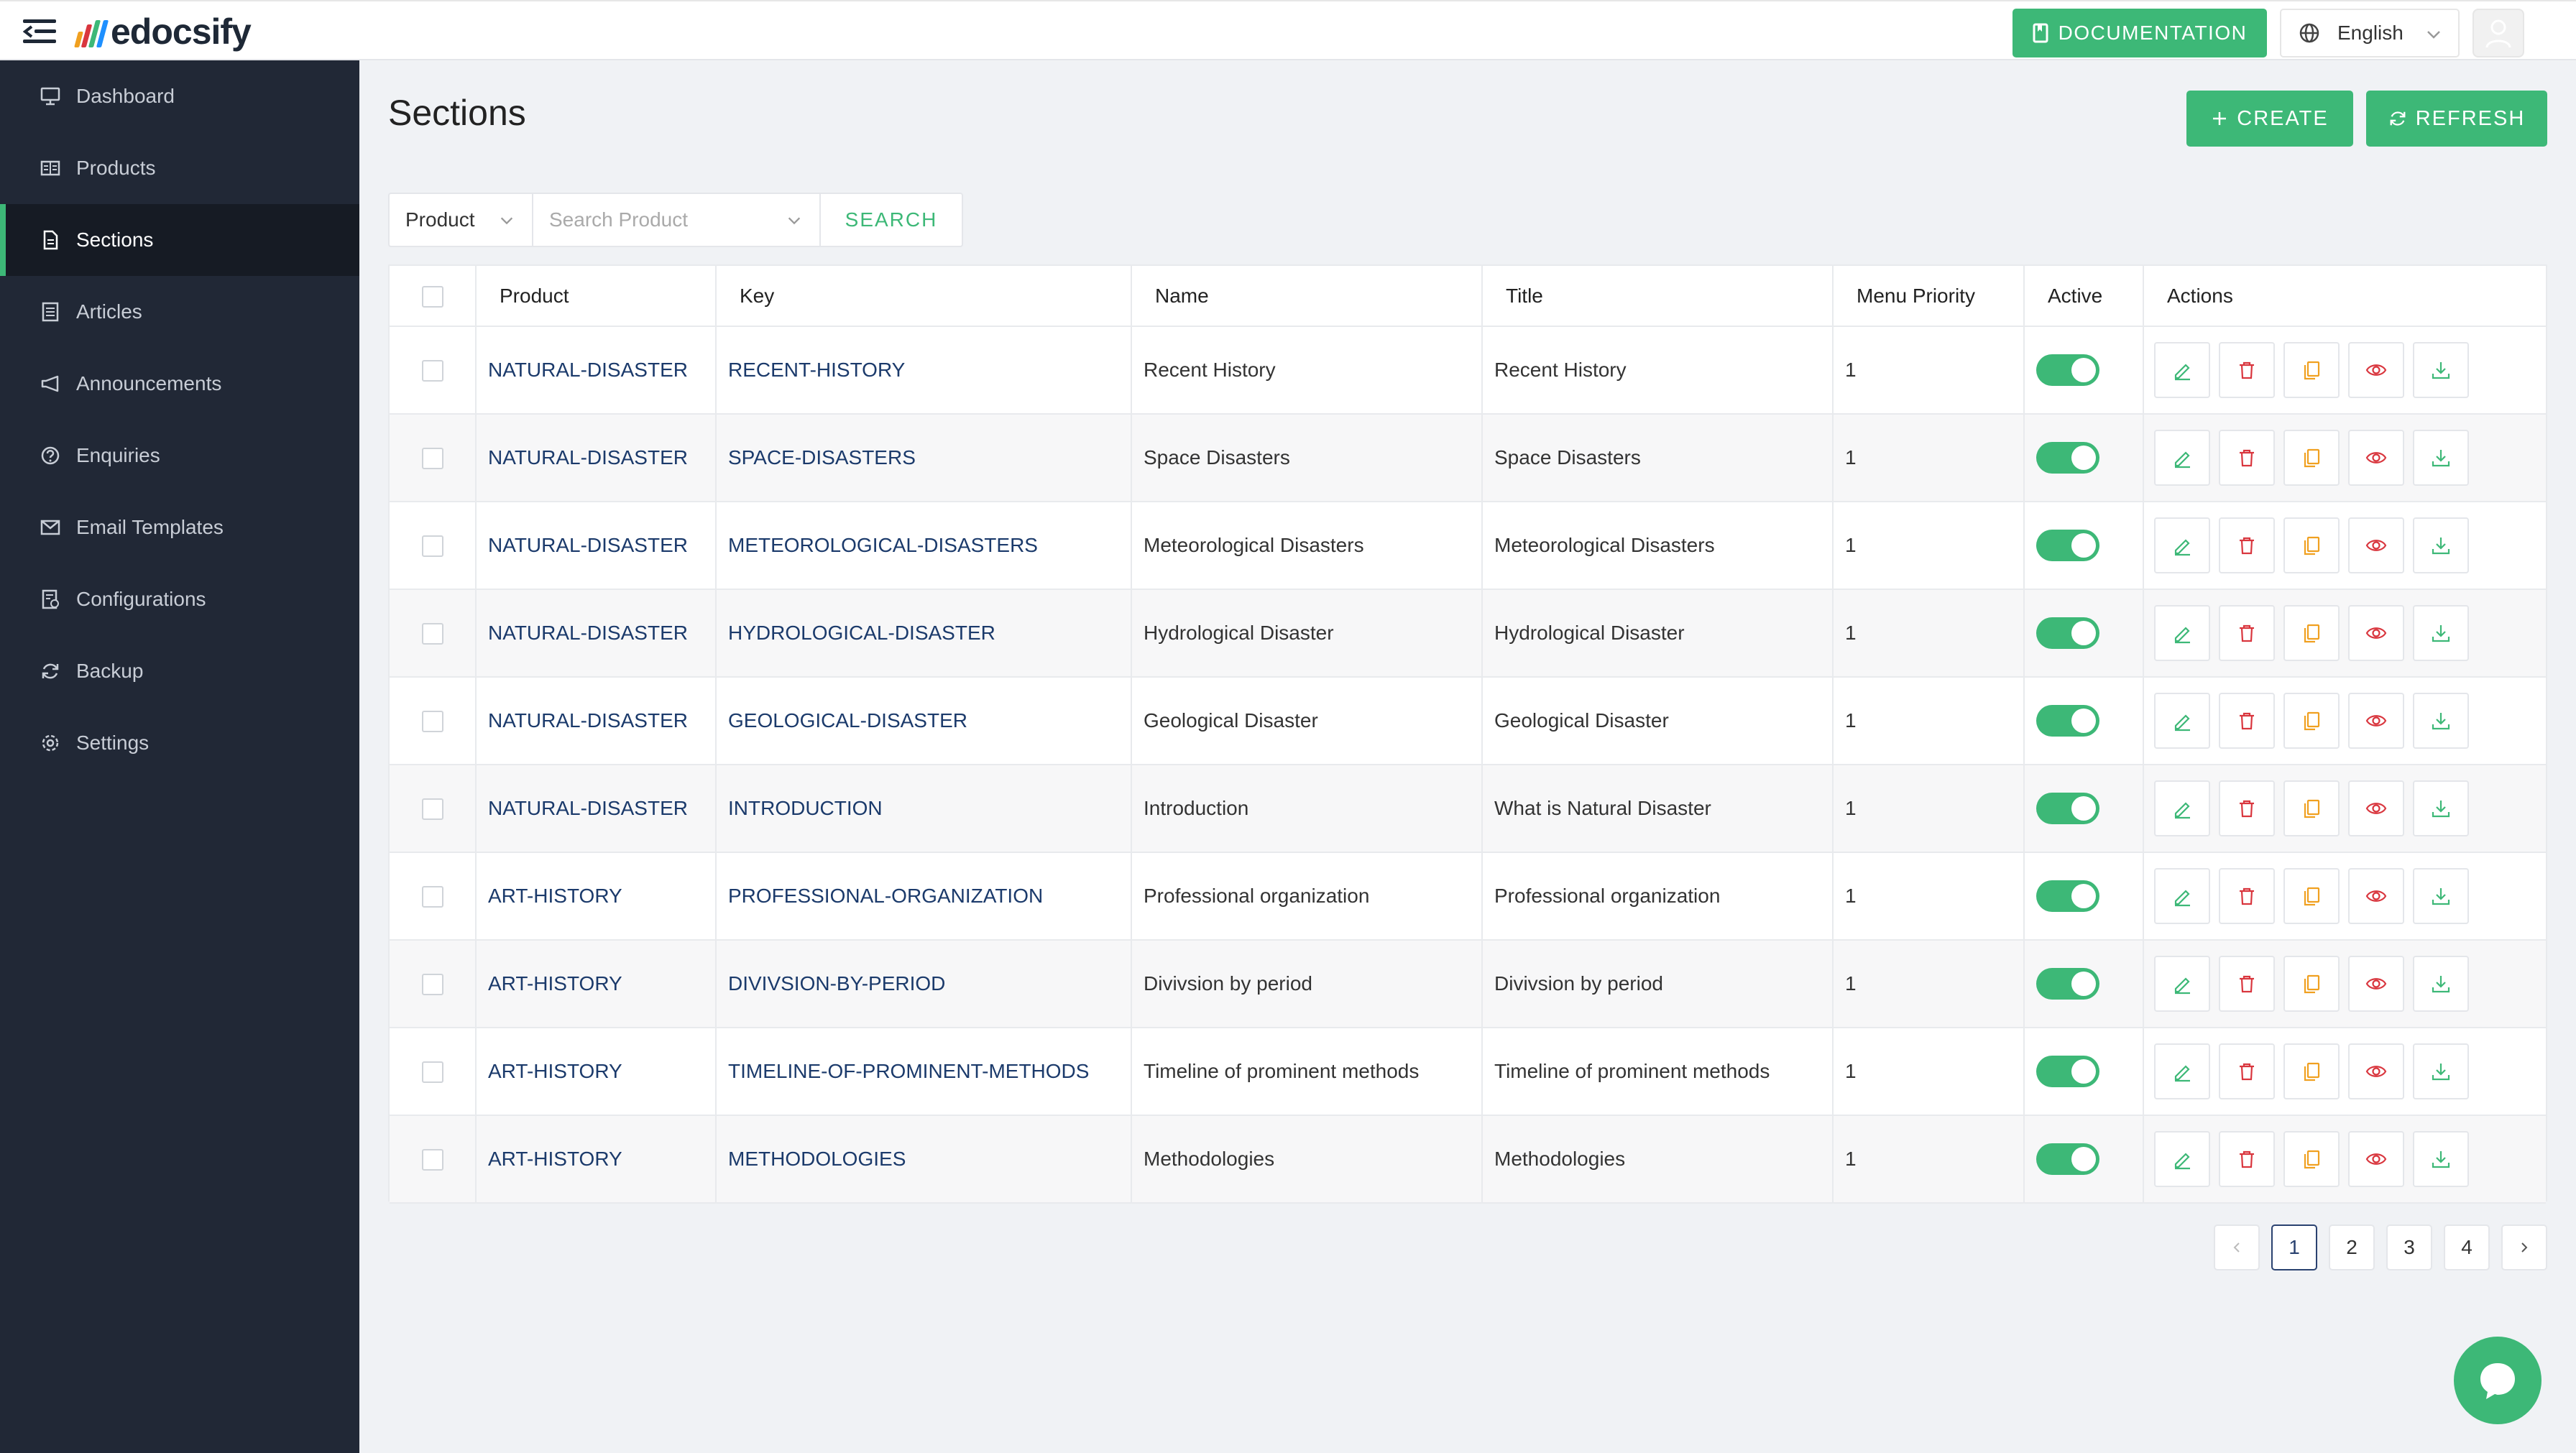 The image size is (2576, 1453). Describe the element at coordinates (179, 240) in the screenshot. I see `sidebar-item-sections: Sections` at that location.